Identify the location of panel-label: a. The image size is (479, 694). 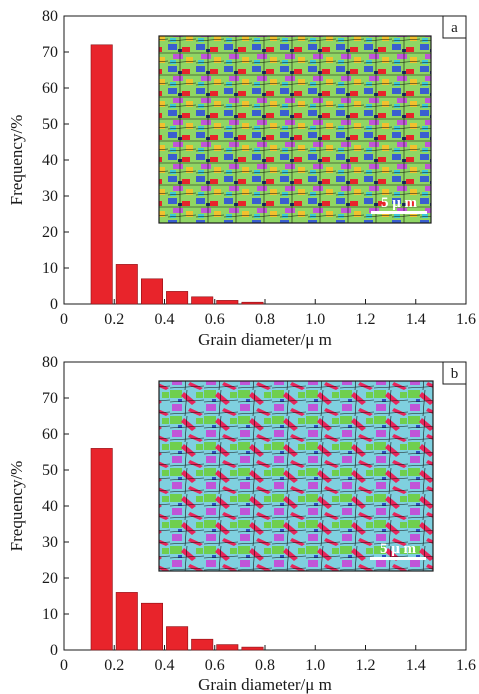
(454, 28).